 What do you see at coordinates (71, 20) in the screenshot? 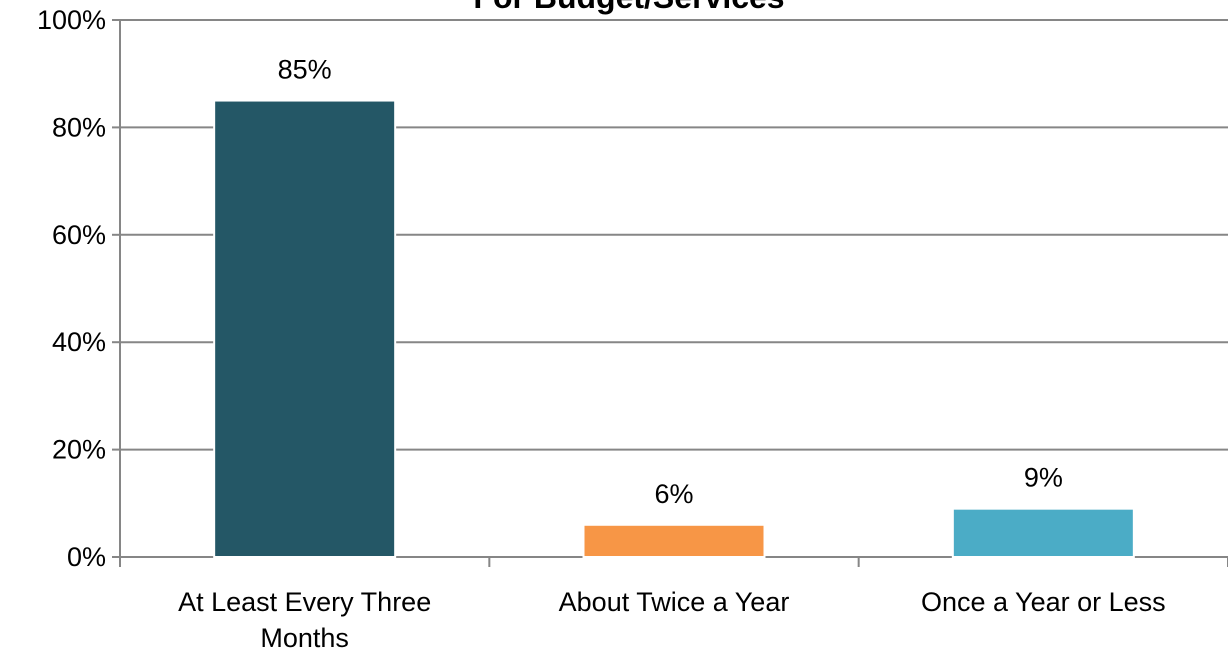
I see `y-tick-label: 100%` at bounding box center [71, 20].